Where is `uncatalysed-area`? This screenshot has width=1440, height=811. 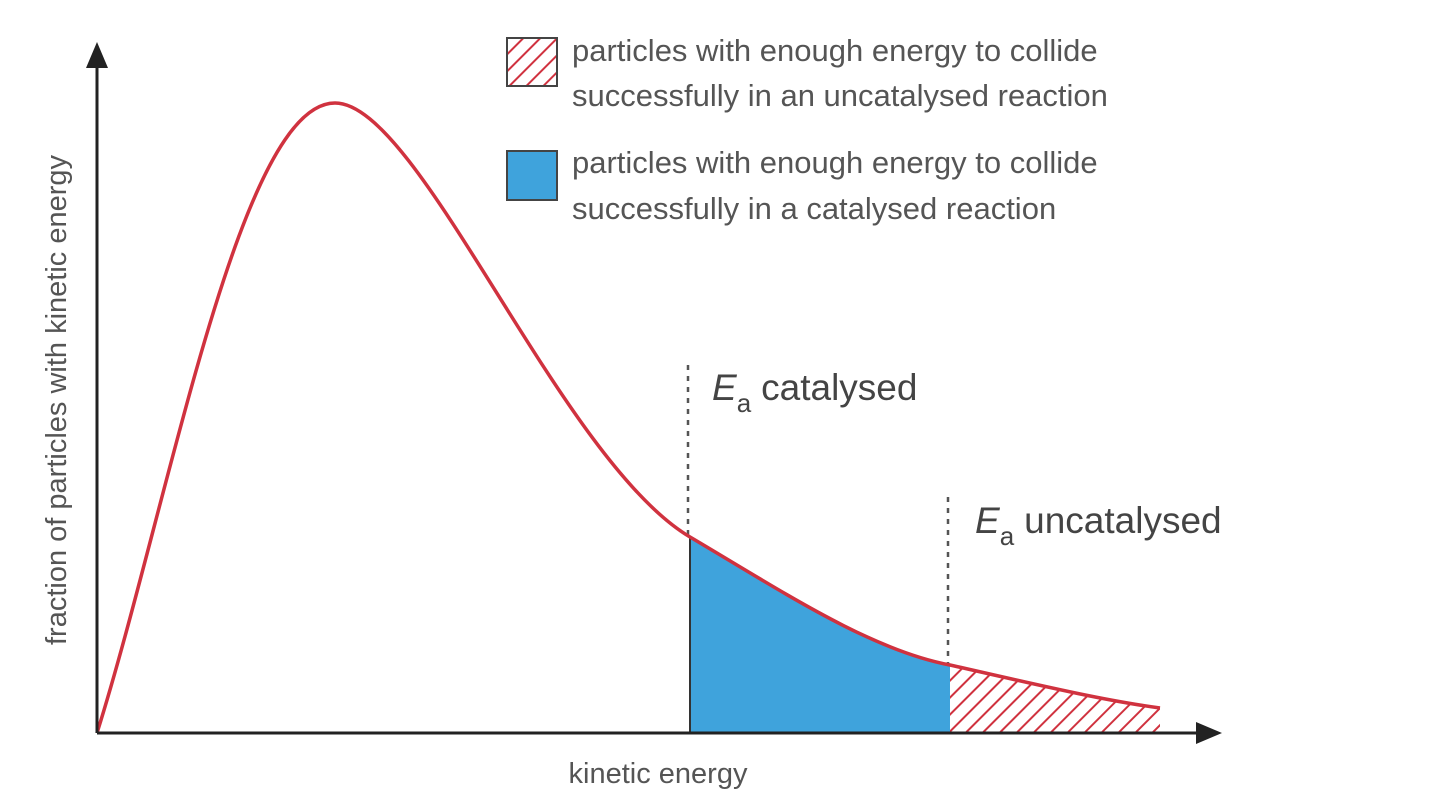
uncatalysed-area is located at coordinates (1055, 566).